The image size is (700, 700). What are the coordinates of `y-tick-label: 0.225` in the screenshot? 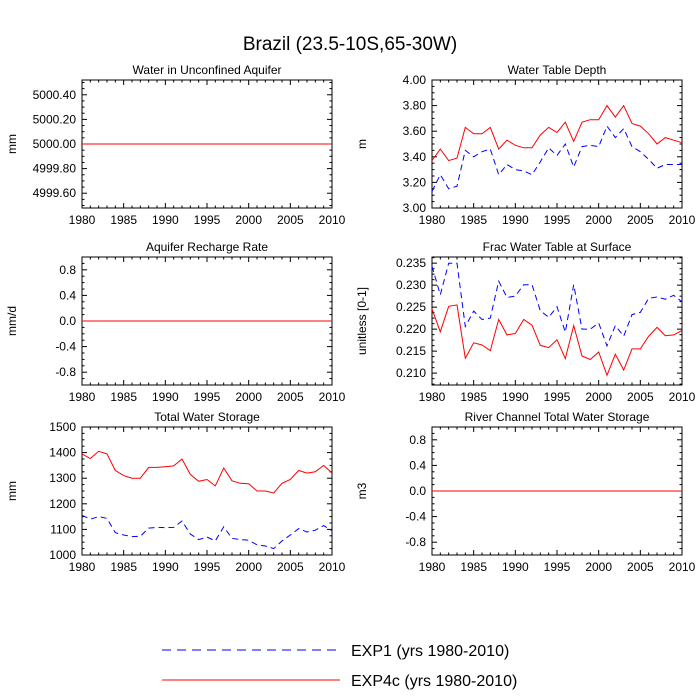 It's located at (411, 307).